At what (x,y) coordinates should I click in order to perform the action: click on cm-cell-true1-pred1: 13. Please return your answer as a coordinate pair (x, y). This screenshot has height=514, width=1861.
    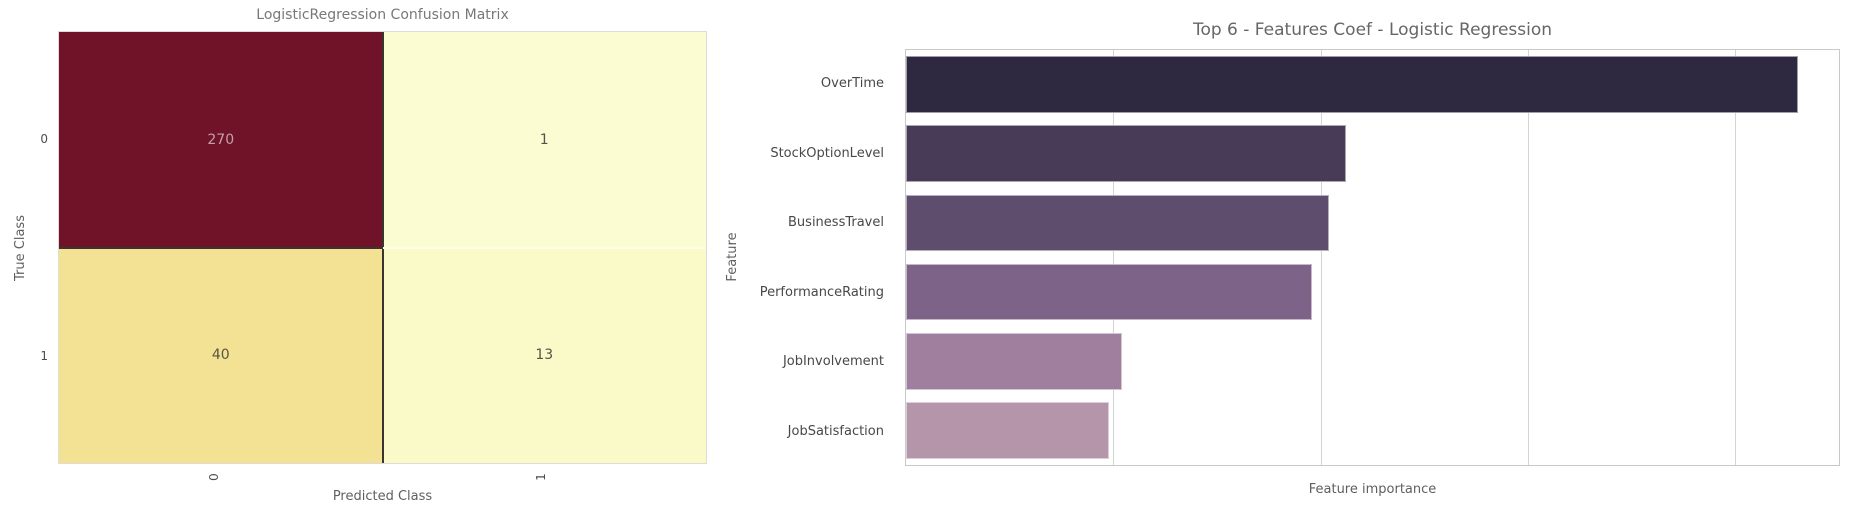
    Looking at the image, I should click on (544, 355).